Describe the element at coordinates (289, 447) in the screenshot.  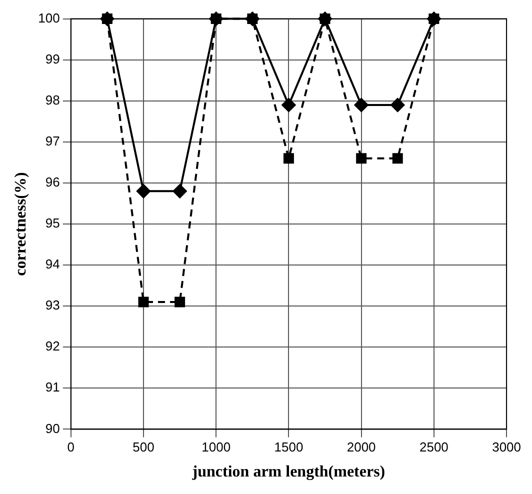
I see `x-tick-label: 1500` at that location.